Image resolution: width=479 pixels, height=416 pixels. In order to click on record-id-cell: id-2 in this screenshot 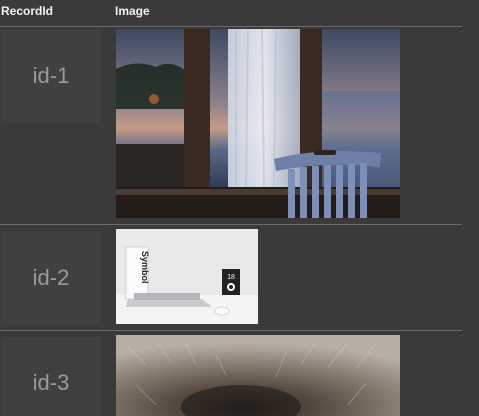, I will do `click(51, 278)`.